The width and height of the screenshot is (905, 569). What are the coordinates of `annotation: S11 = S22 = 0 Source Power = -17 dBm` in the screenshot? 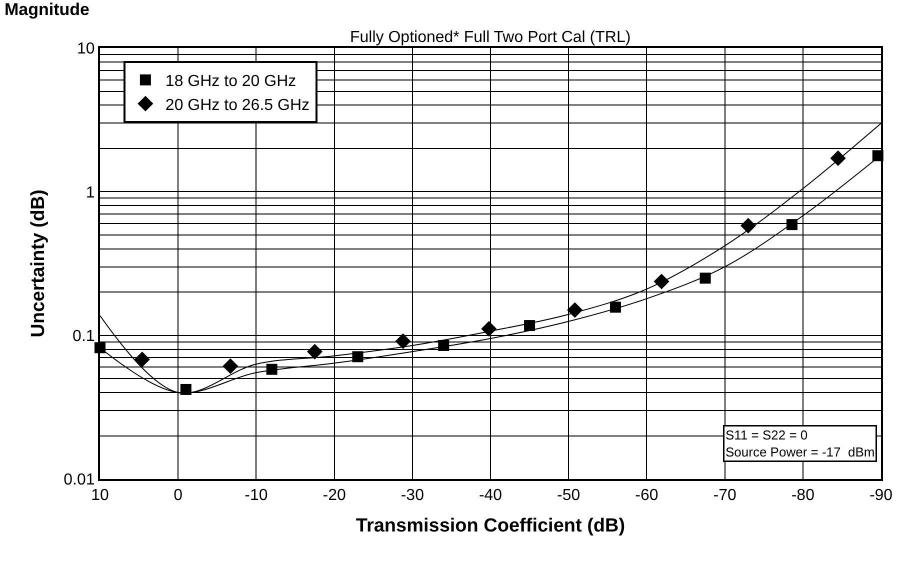 It's located at (800, 444).